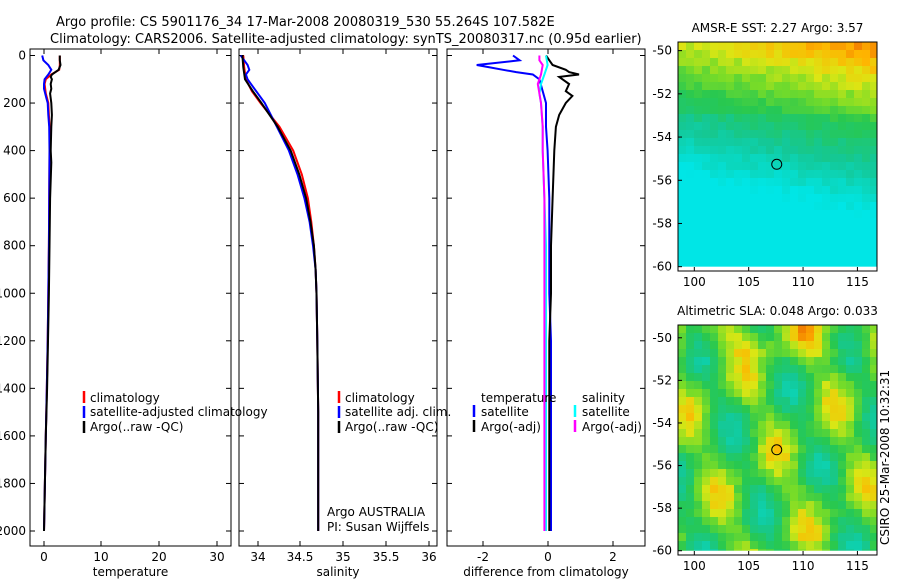 Image resolution: width=900 pixels, height=585 pixels. I want to click on y-tick-label: -56, so click(662, 466).